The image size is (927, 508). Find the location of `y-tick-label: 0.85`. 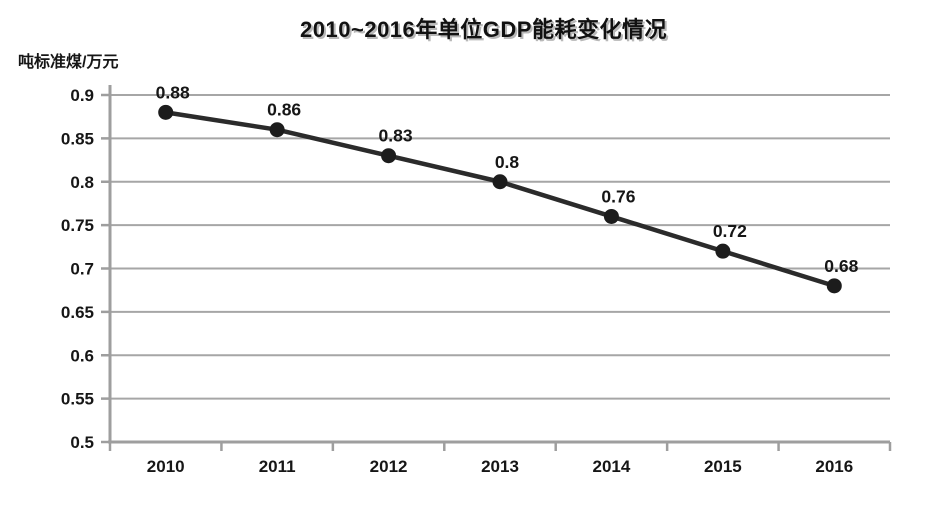

y-tick-label: 0.85 is located at coordinates (77, 138).